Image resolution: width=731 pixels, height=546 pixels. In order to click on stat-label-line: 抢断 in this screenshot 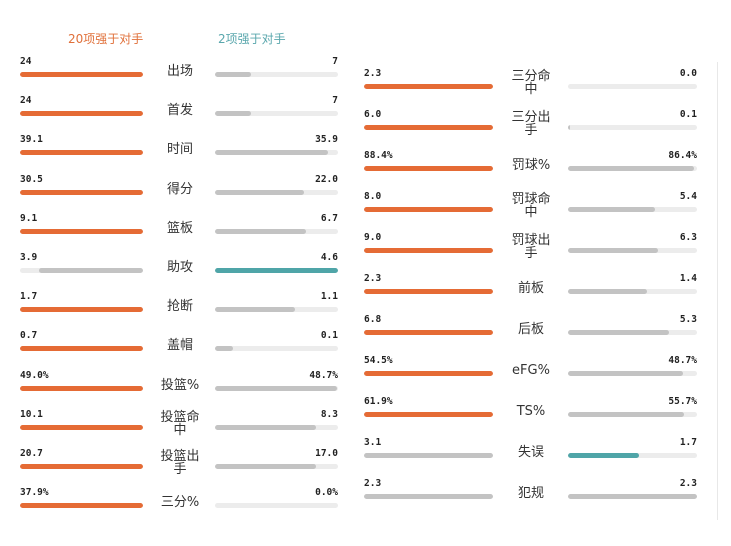, I will do `click(179, 307)`.